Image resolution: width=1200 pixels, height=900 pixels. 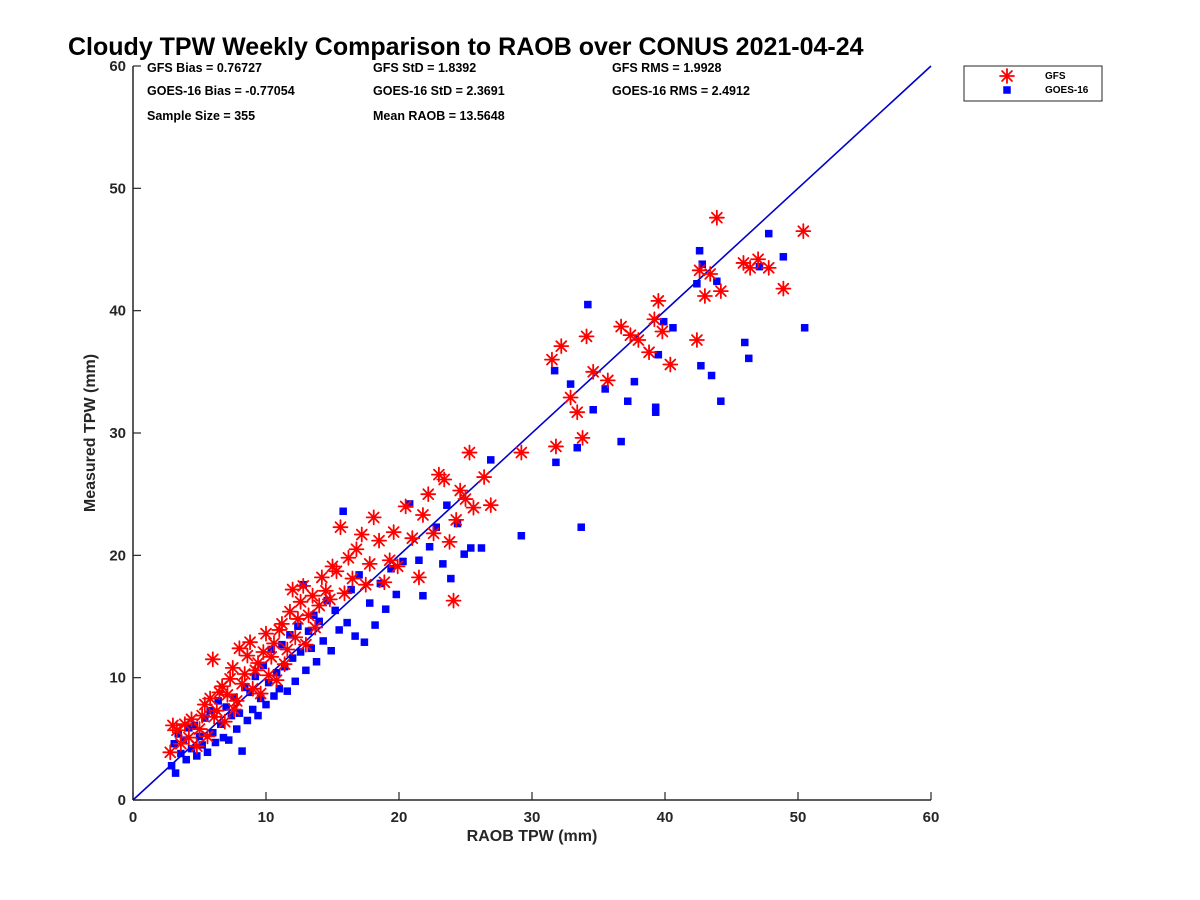 What do you see at coordinates (117, 188) in the screenshot?
I see `y-tick-label: 50` at bounding box center [117, 188].